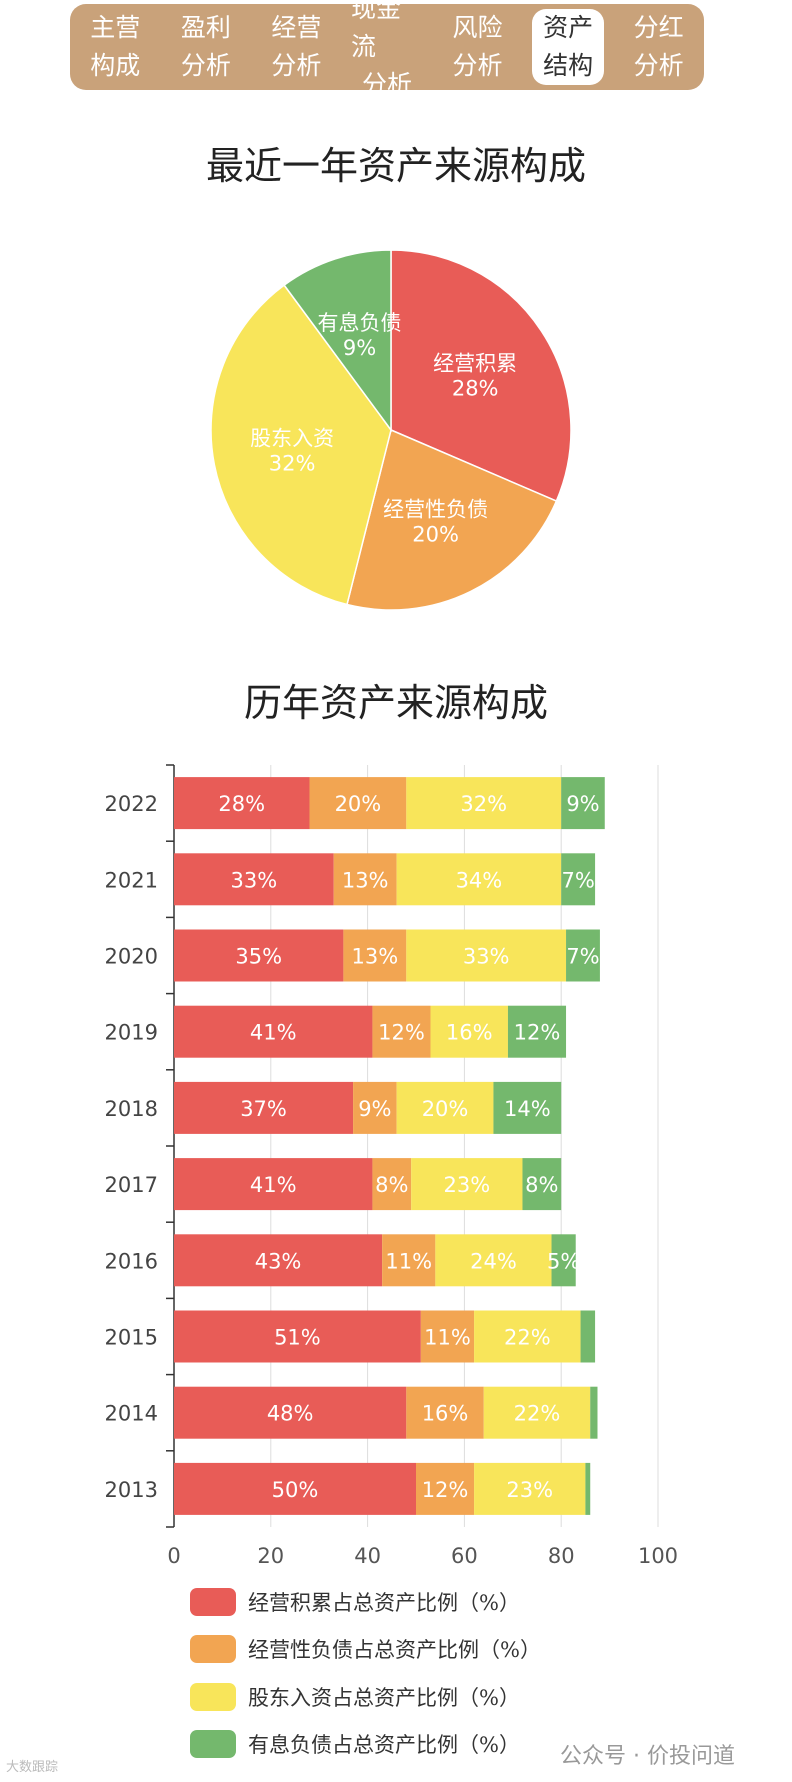  I want to click on legend-label: 经营积累占总资产比例（%）, so click(384, 1602).